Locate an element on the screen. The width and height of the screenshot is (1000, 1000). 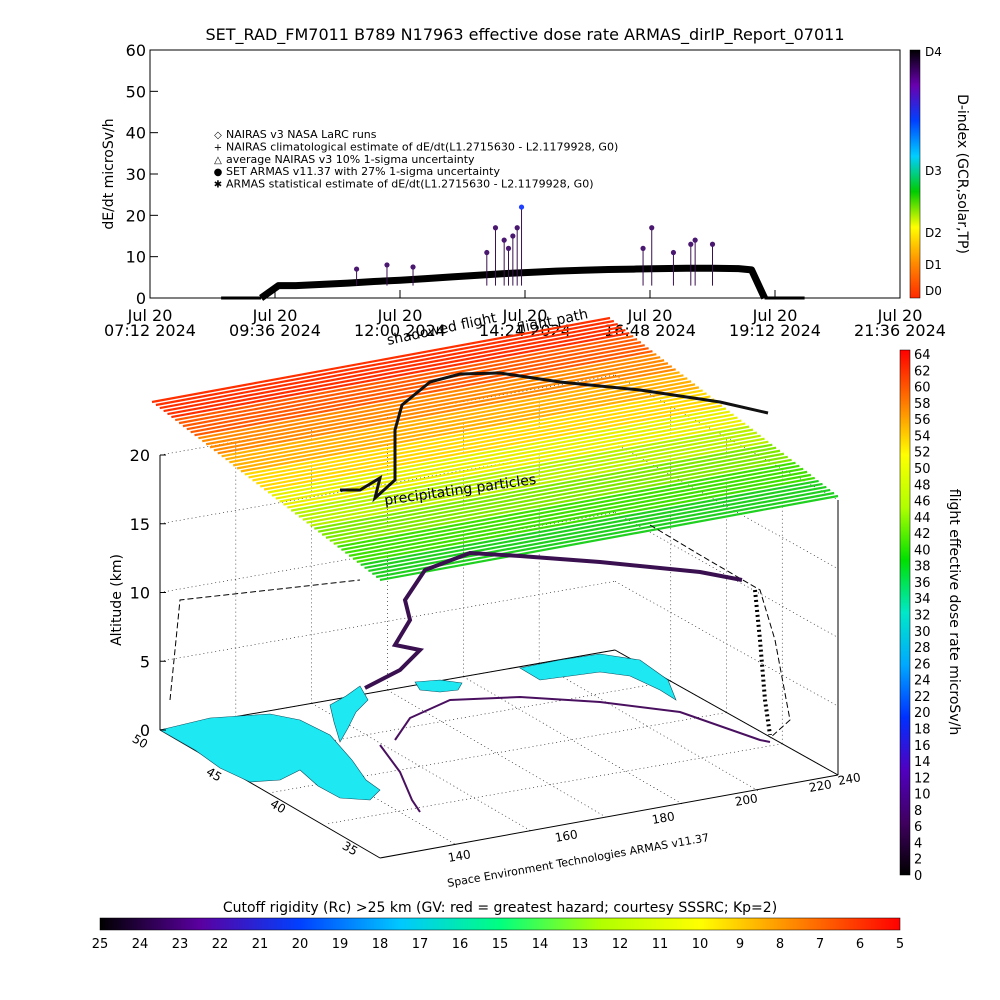
latitude-tick-label: 50 is located at coordinates (140, 742).